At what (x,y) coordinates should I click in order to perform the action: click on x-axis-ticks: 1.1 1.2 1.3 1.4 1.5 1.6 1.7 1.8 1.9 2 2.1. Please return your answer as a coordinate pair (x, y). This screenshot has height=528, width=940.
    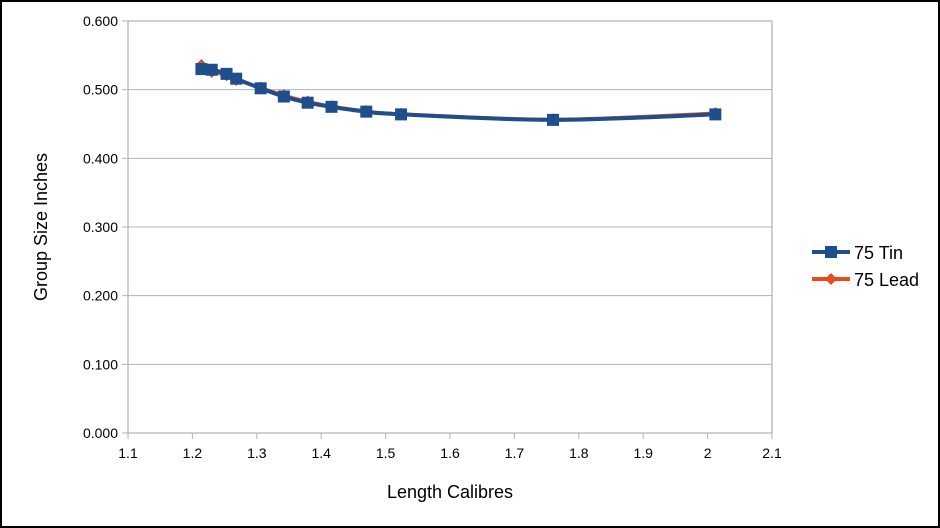
    Looking at the image, I should click on (450, 447).